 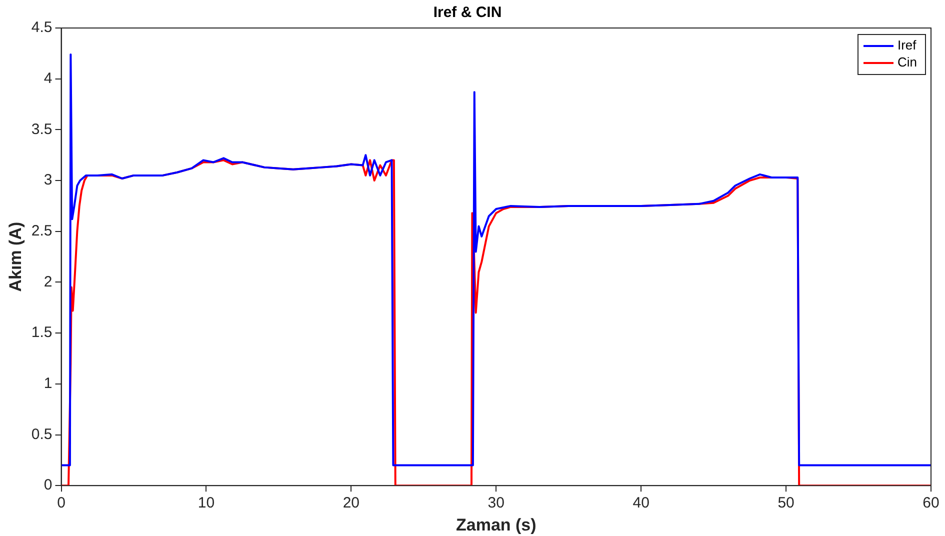 What do you see at coordinates (48, 383) in the screenshot?
I see `y-tick-label: 1` at bounding box center [48, 383].